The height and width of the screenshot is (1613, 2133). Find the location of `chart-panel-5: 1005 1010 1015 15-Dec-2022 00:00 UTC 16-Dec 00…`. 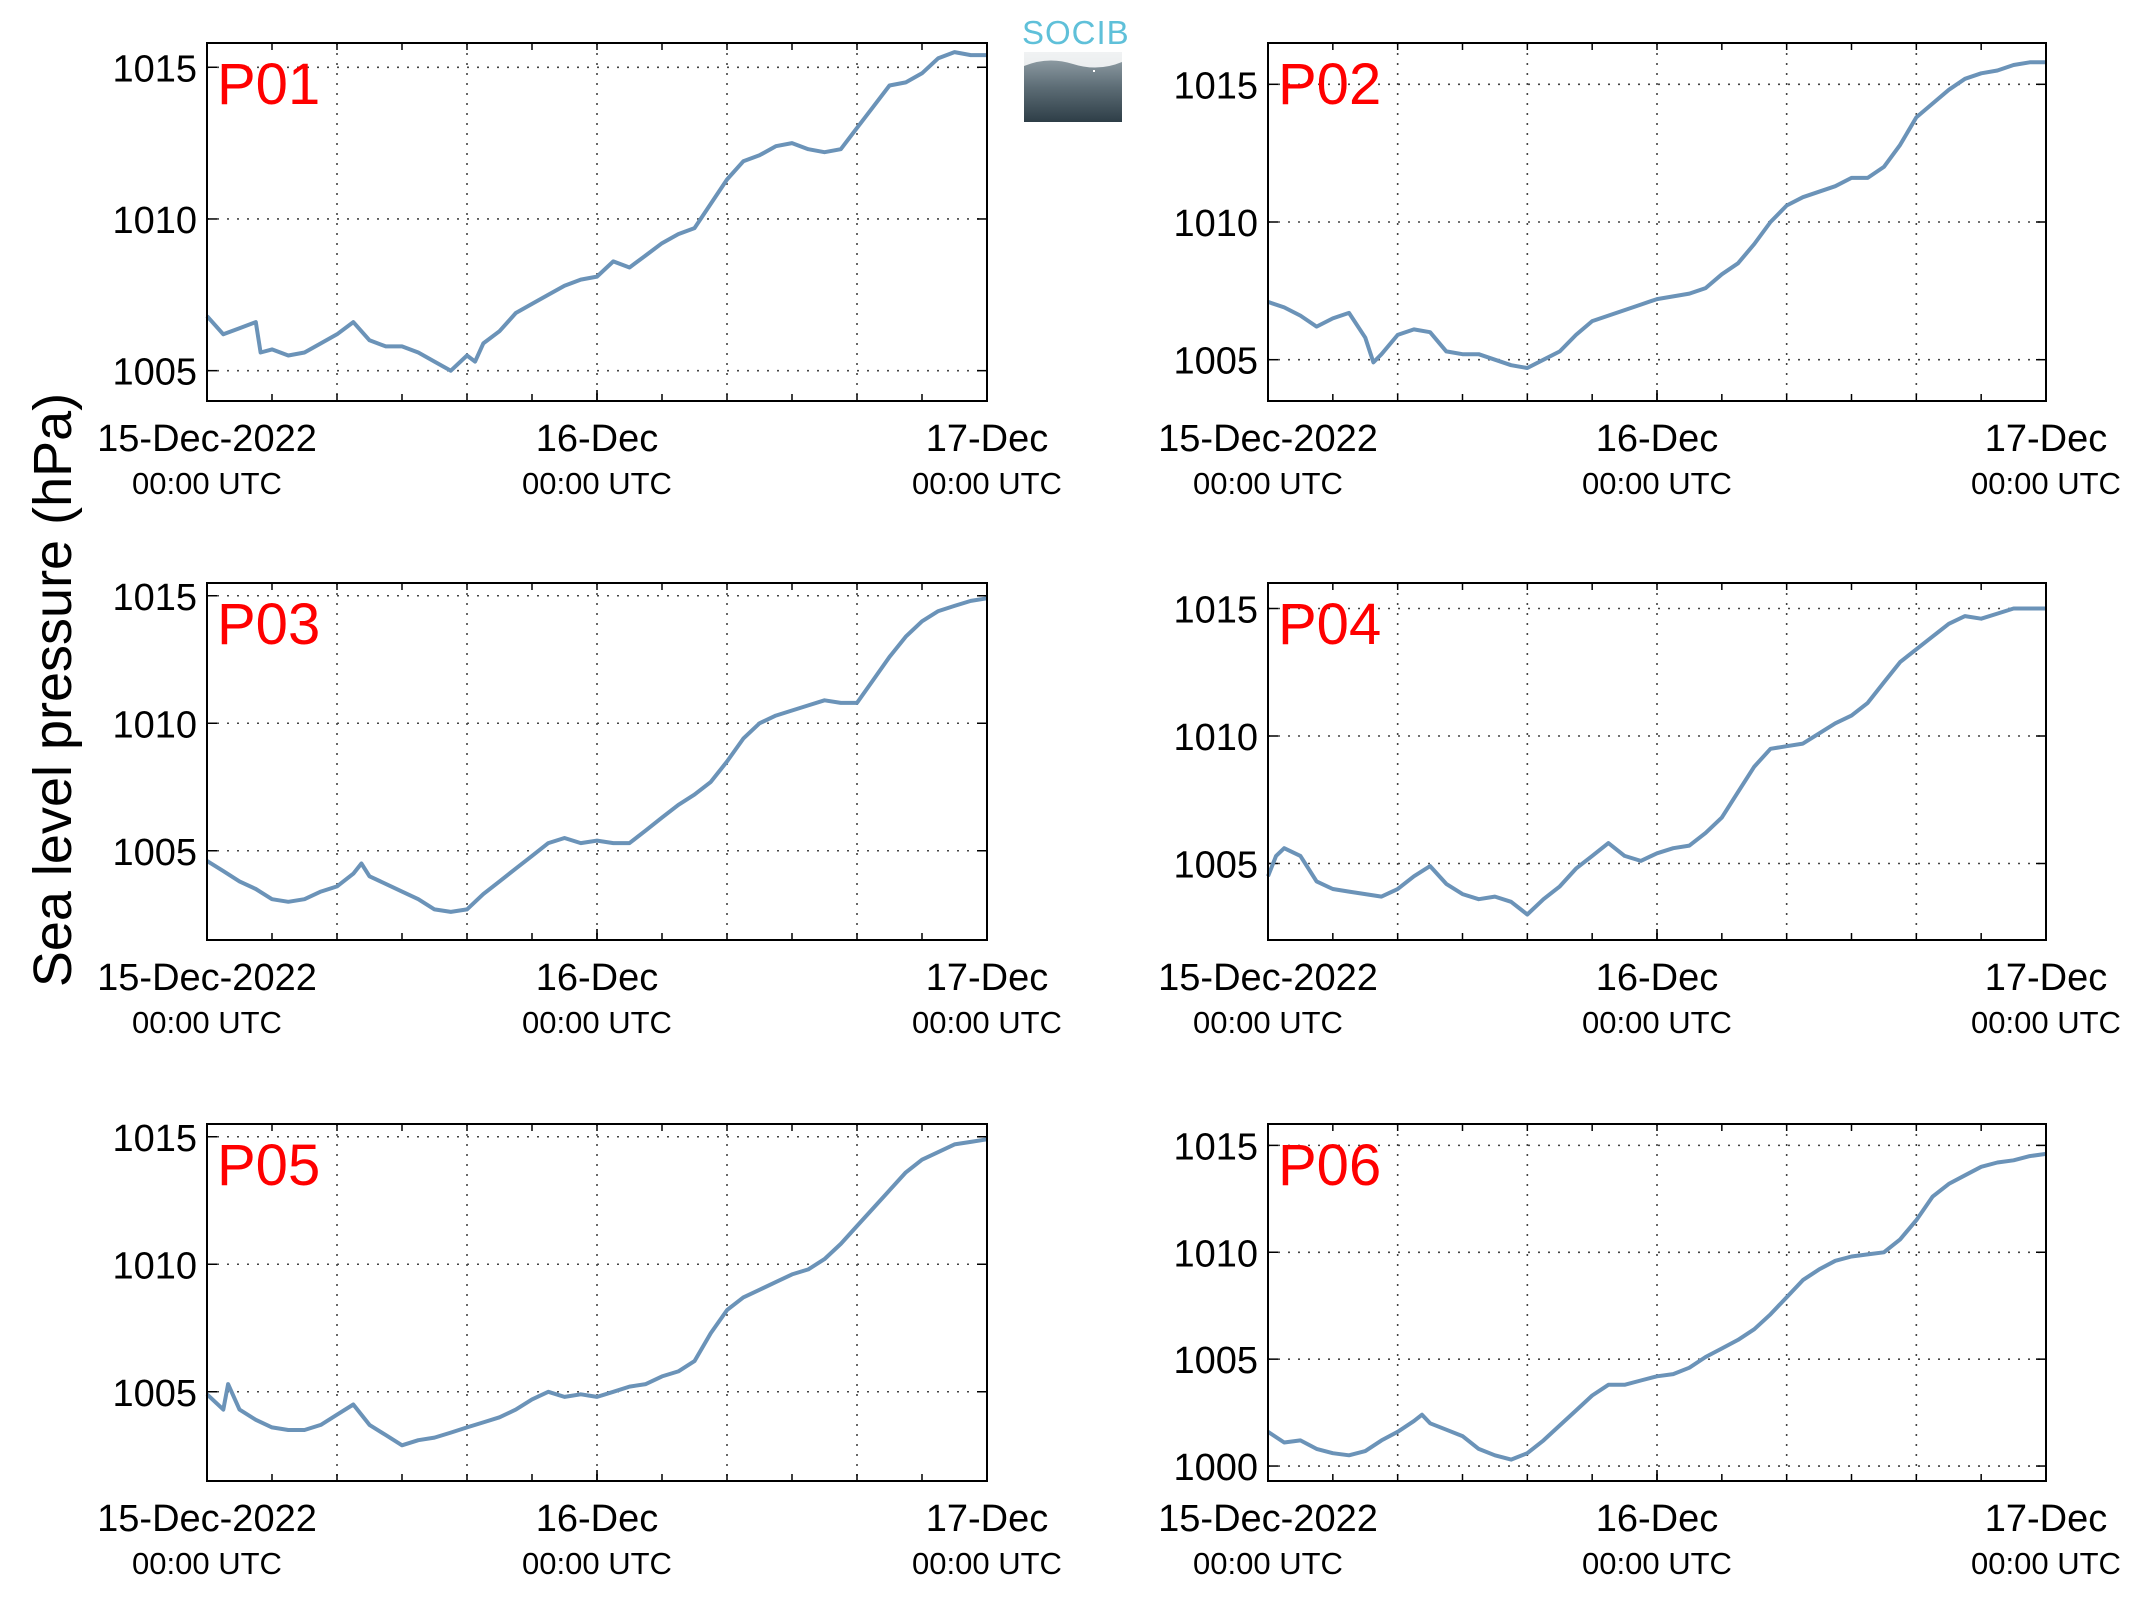

chart-panel-5: 1005 1010 1015 15-Dec-2022 00:00 UTC 16-Dec 00… is located at coordinates (579, 1349).